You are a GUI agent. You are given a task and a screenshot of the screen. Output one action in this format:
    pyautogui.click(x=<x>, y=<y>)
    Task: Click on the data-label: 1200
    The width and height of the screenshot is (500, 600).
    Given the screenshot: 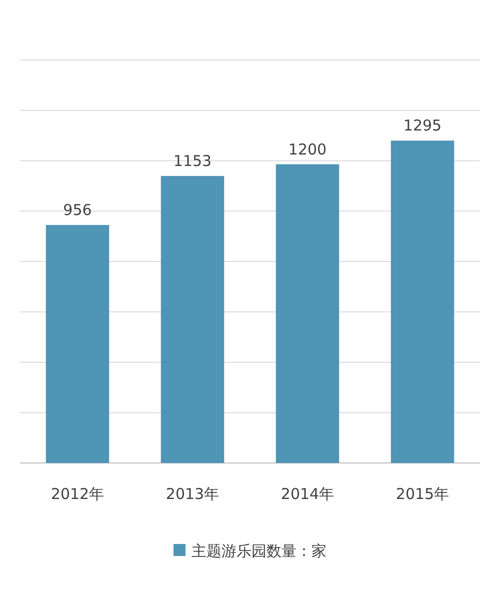 What is the action you would take?
    pyautogui.click(x=307, y=149)
    